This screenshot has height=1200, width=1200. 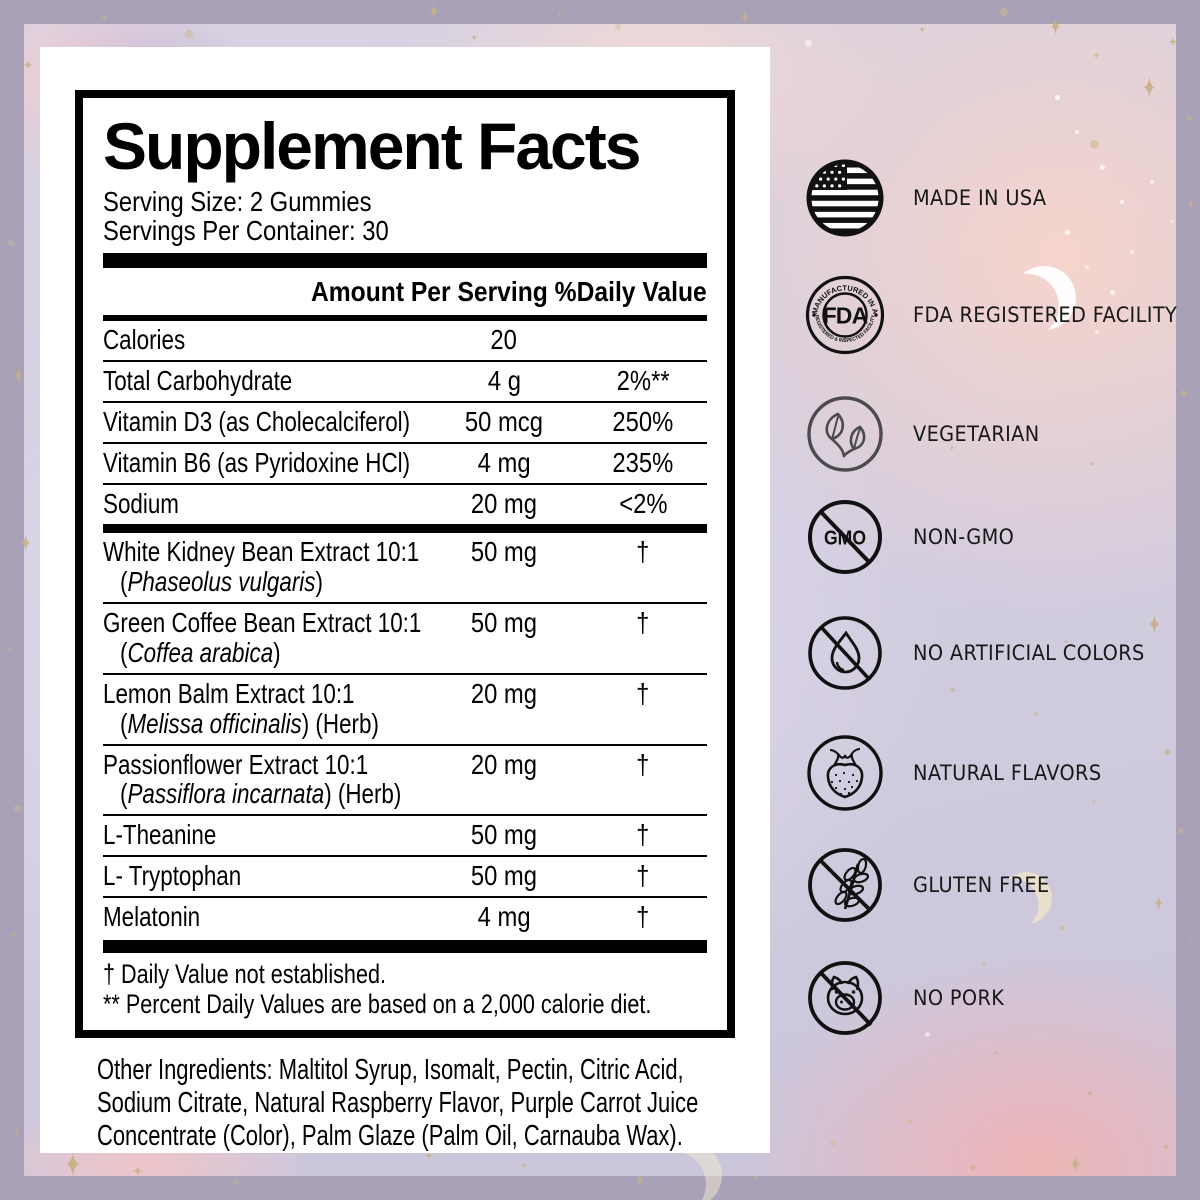 What do you see at coordinates (261, 794) in the screenshot?
I see `botanical-name: (Passiflora incarnata) (Herb)` at bounding box center [261, 794].